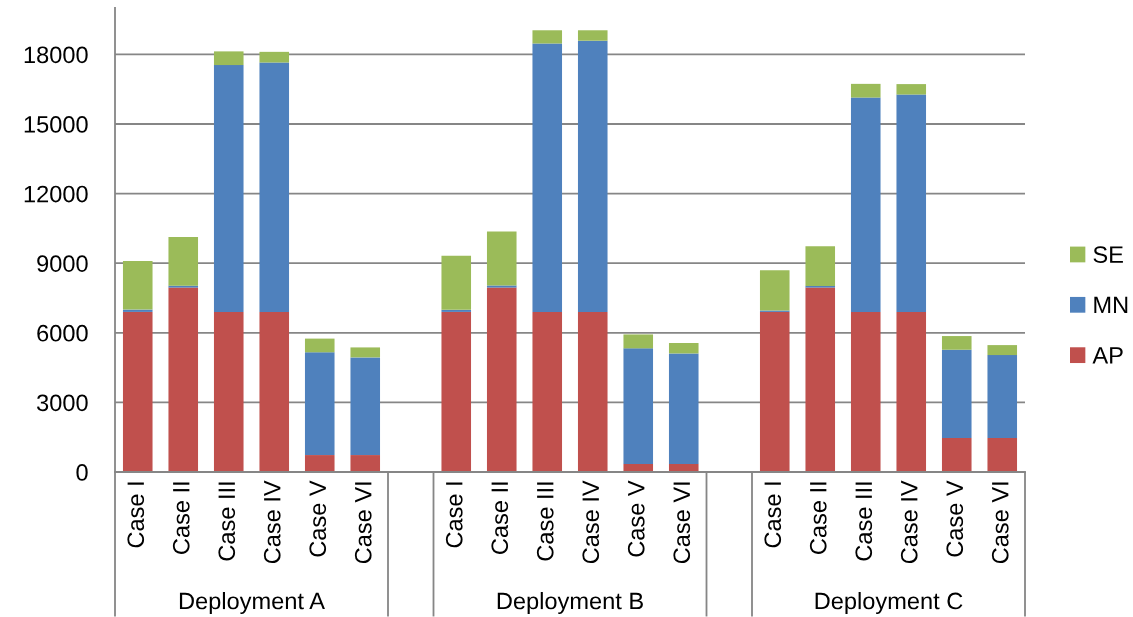 The width and height of the screenshot is (1133, 617). I want to click on legend-label: AP, so click(1107, 355).